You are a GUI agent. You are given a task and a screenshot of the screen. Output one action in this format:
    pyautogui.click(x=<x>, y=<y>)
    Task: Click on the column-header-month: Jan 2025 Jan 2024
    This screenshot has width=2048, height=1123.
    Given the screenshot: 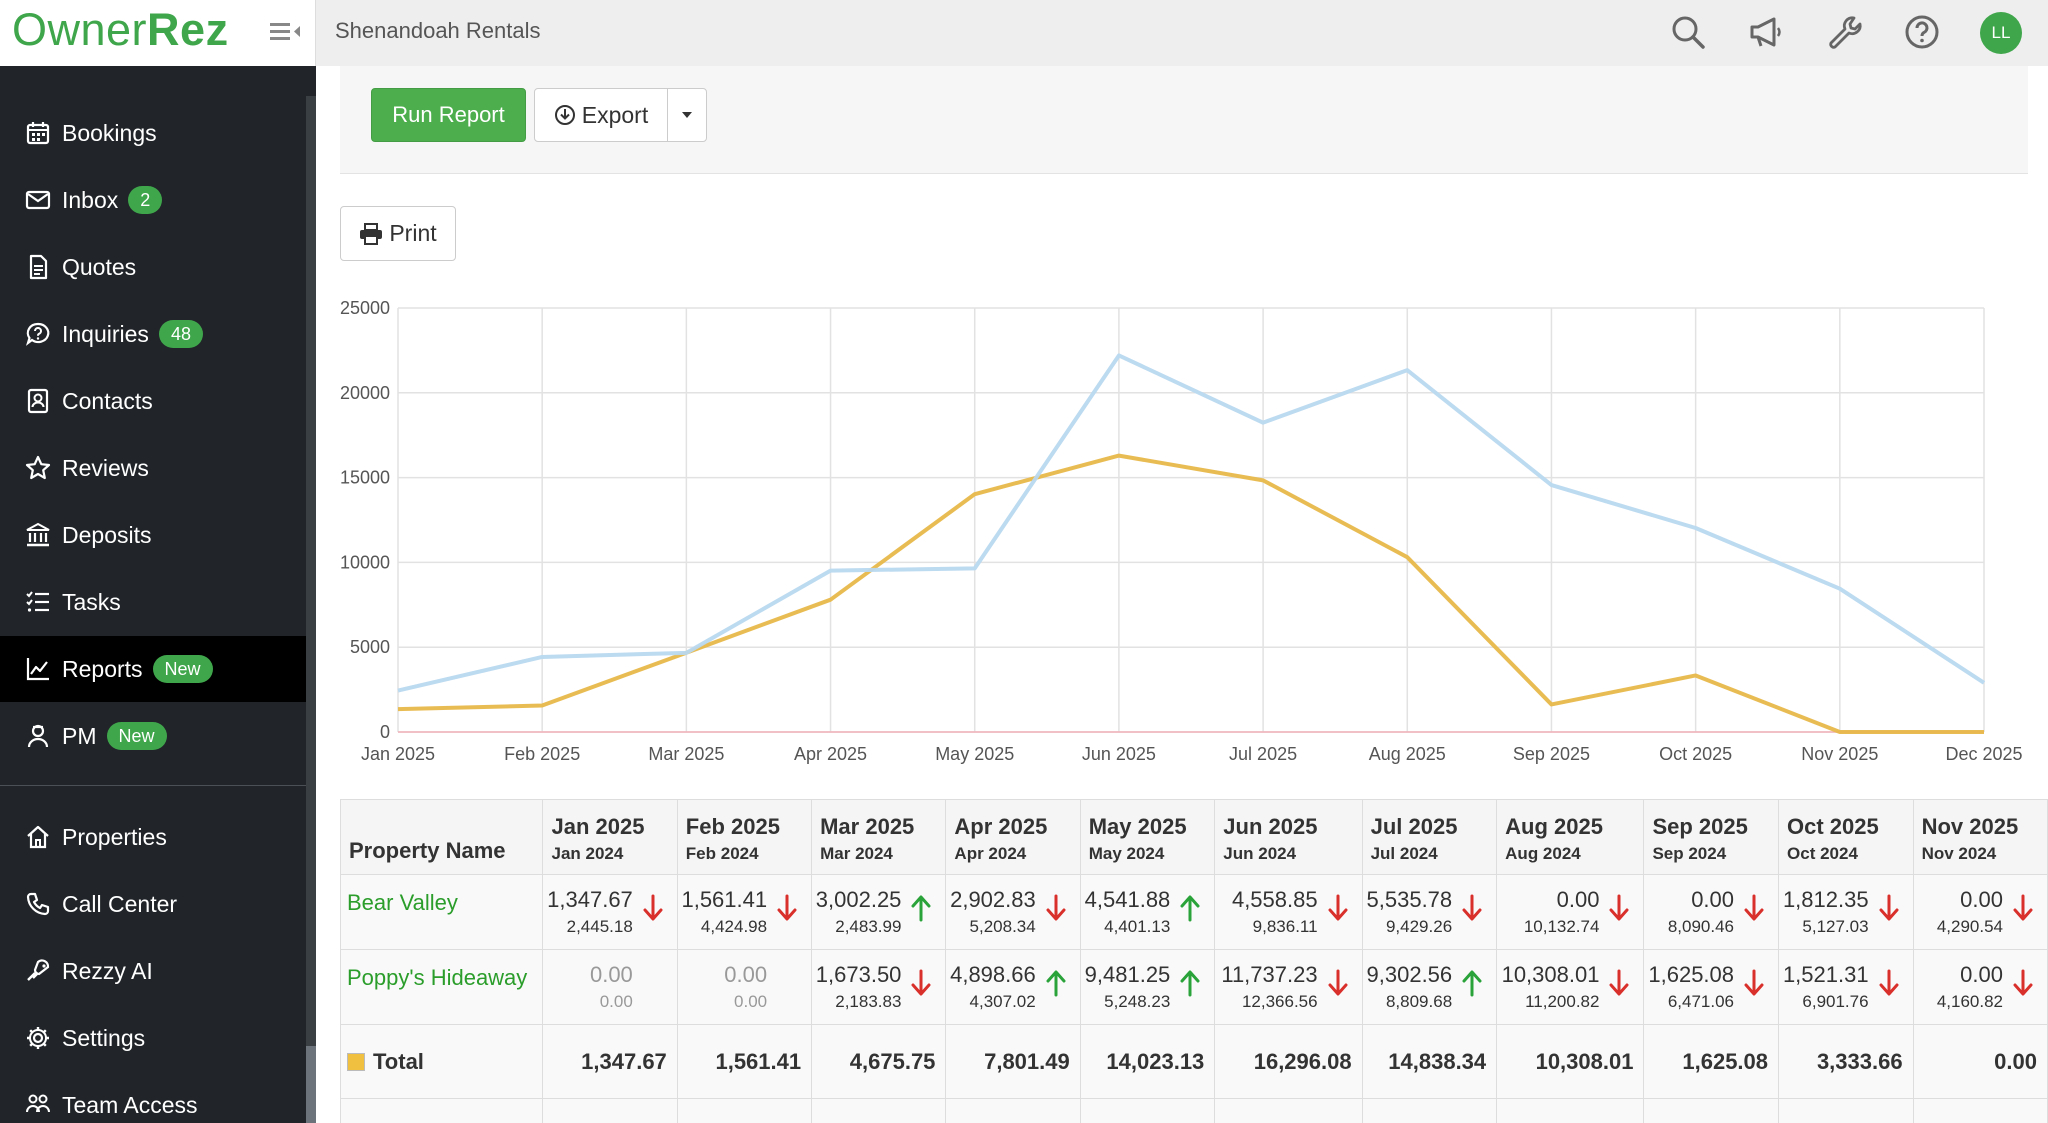 What is the action you would take?
    pyautogui.click(x=610, y=837)
    